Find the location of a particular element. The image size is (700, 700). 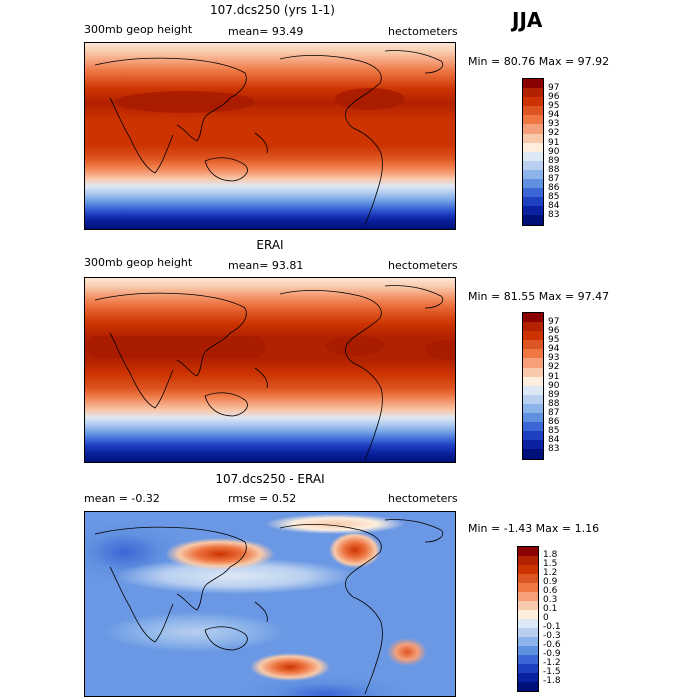

panel-1-high-center is located at coordinates (185, 102).